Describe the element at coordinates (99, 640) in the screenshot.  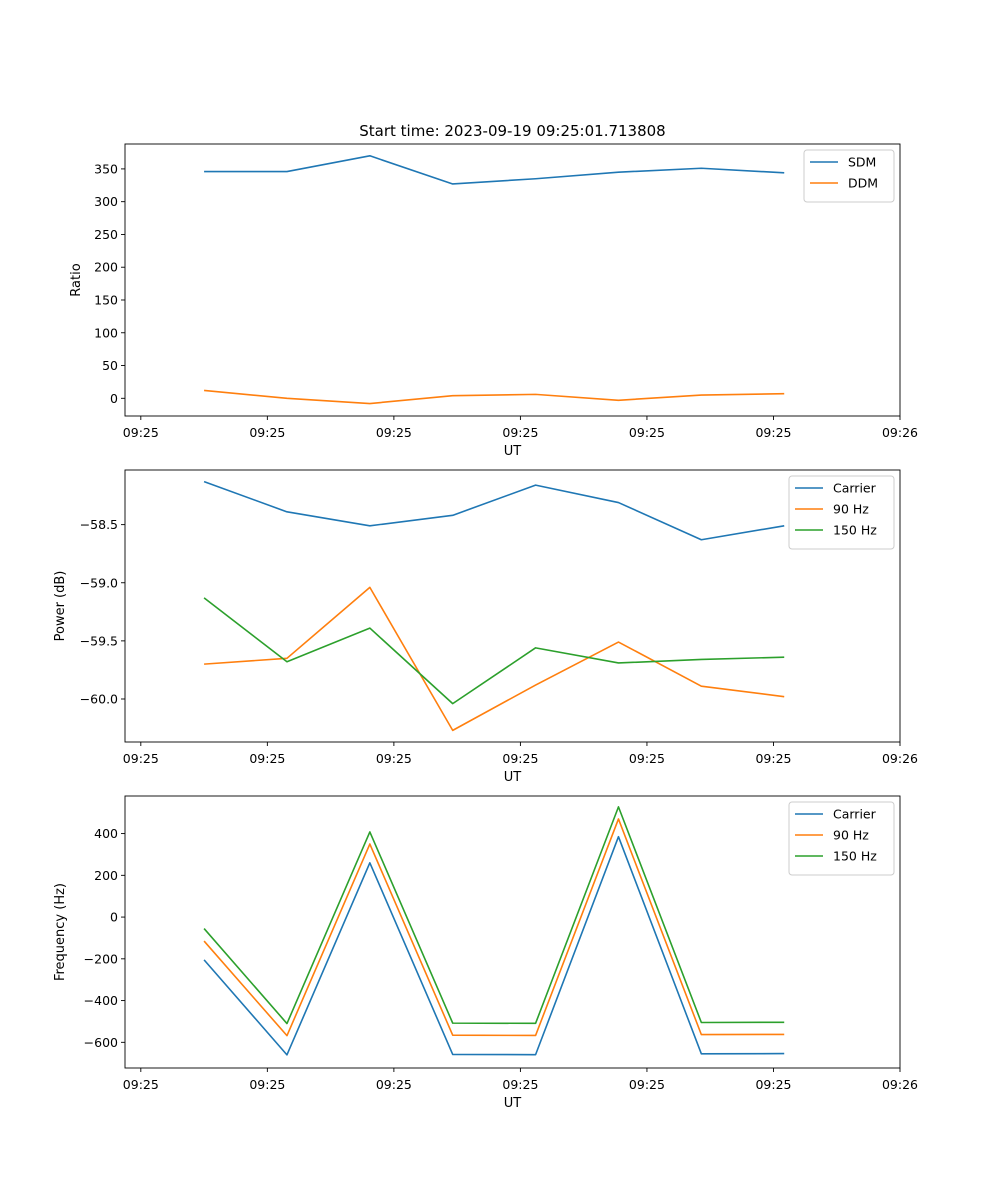
I see `y-tick-label: −59.5` at that location.